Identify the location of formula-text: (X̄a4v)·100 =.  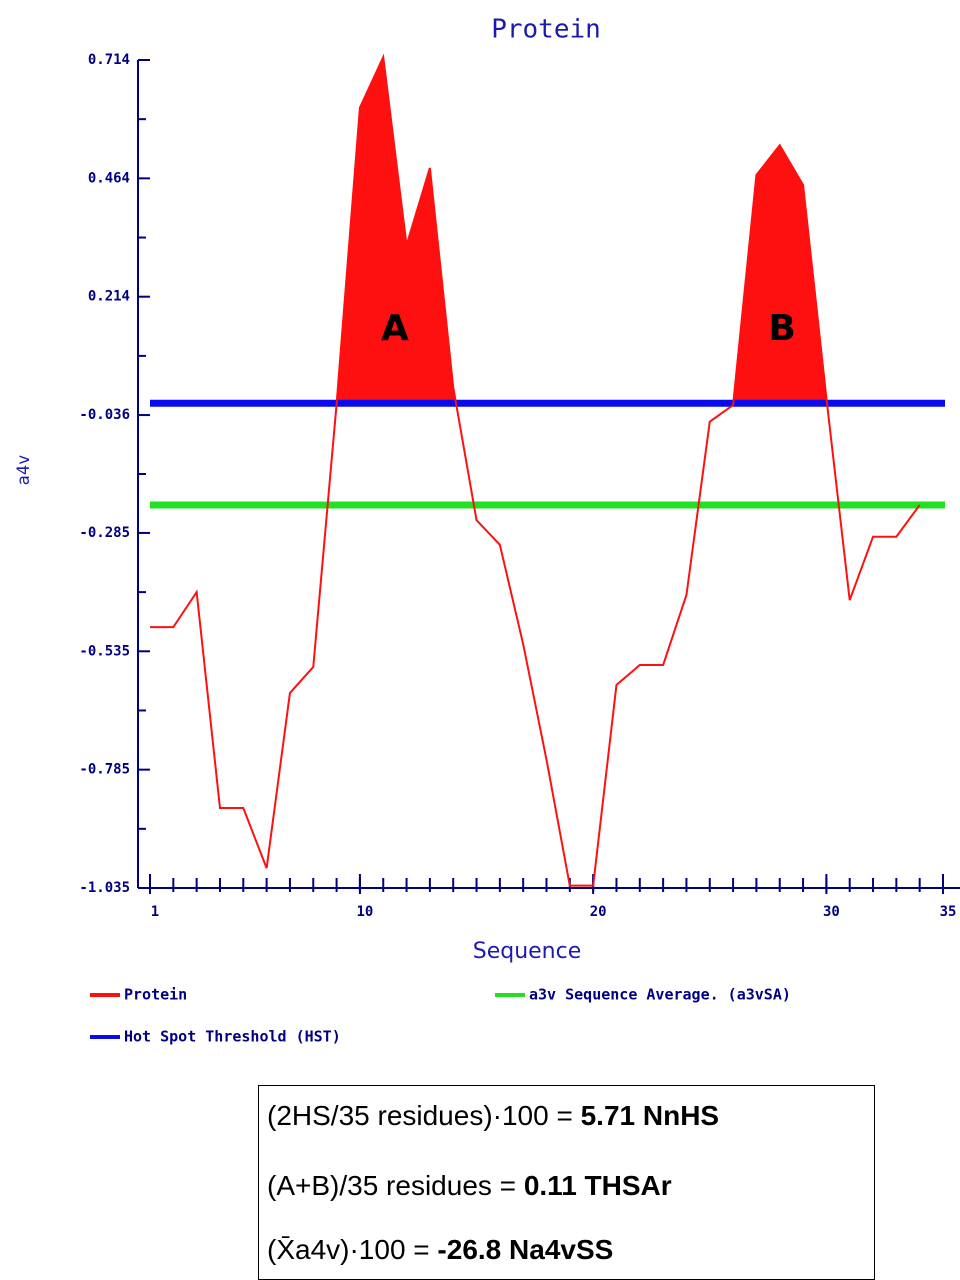
(352, 1249).